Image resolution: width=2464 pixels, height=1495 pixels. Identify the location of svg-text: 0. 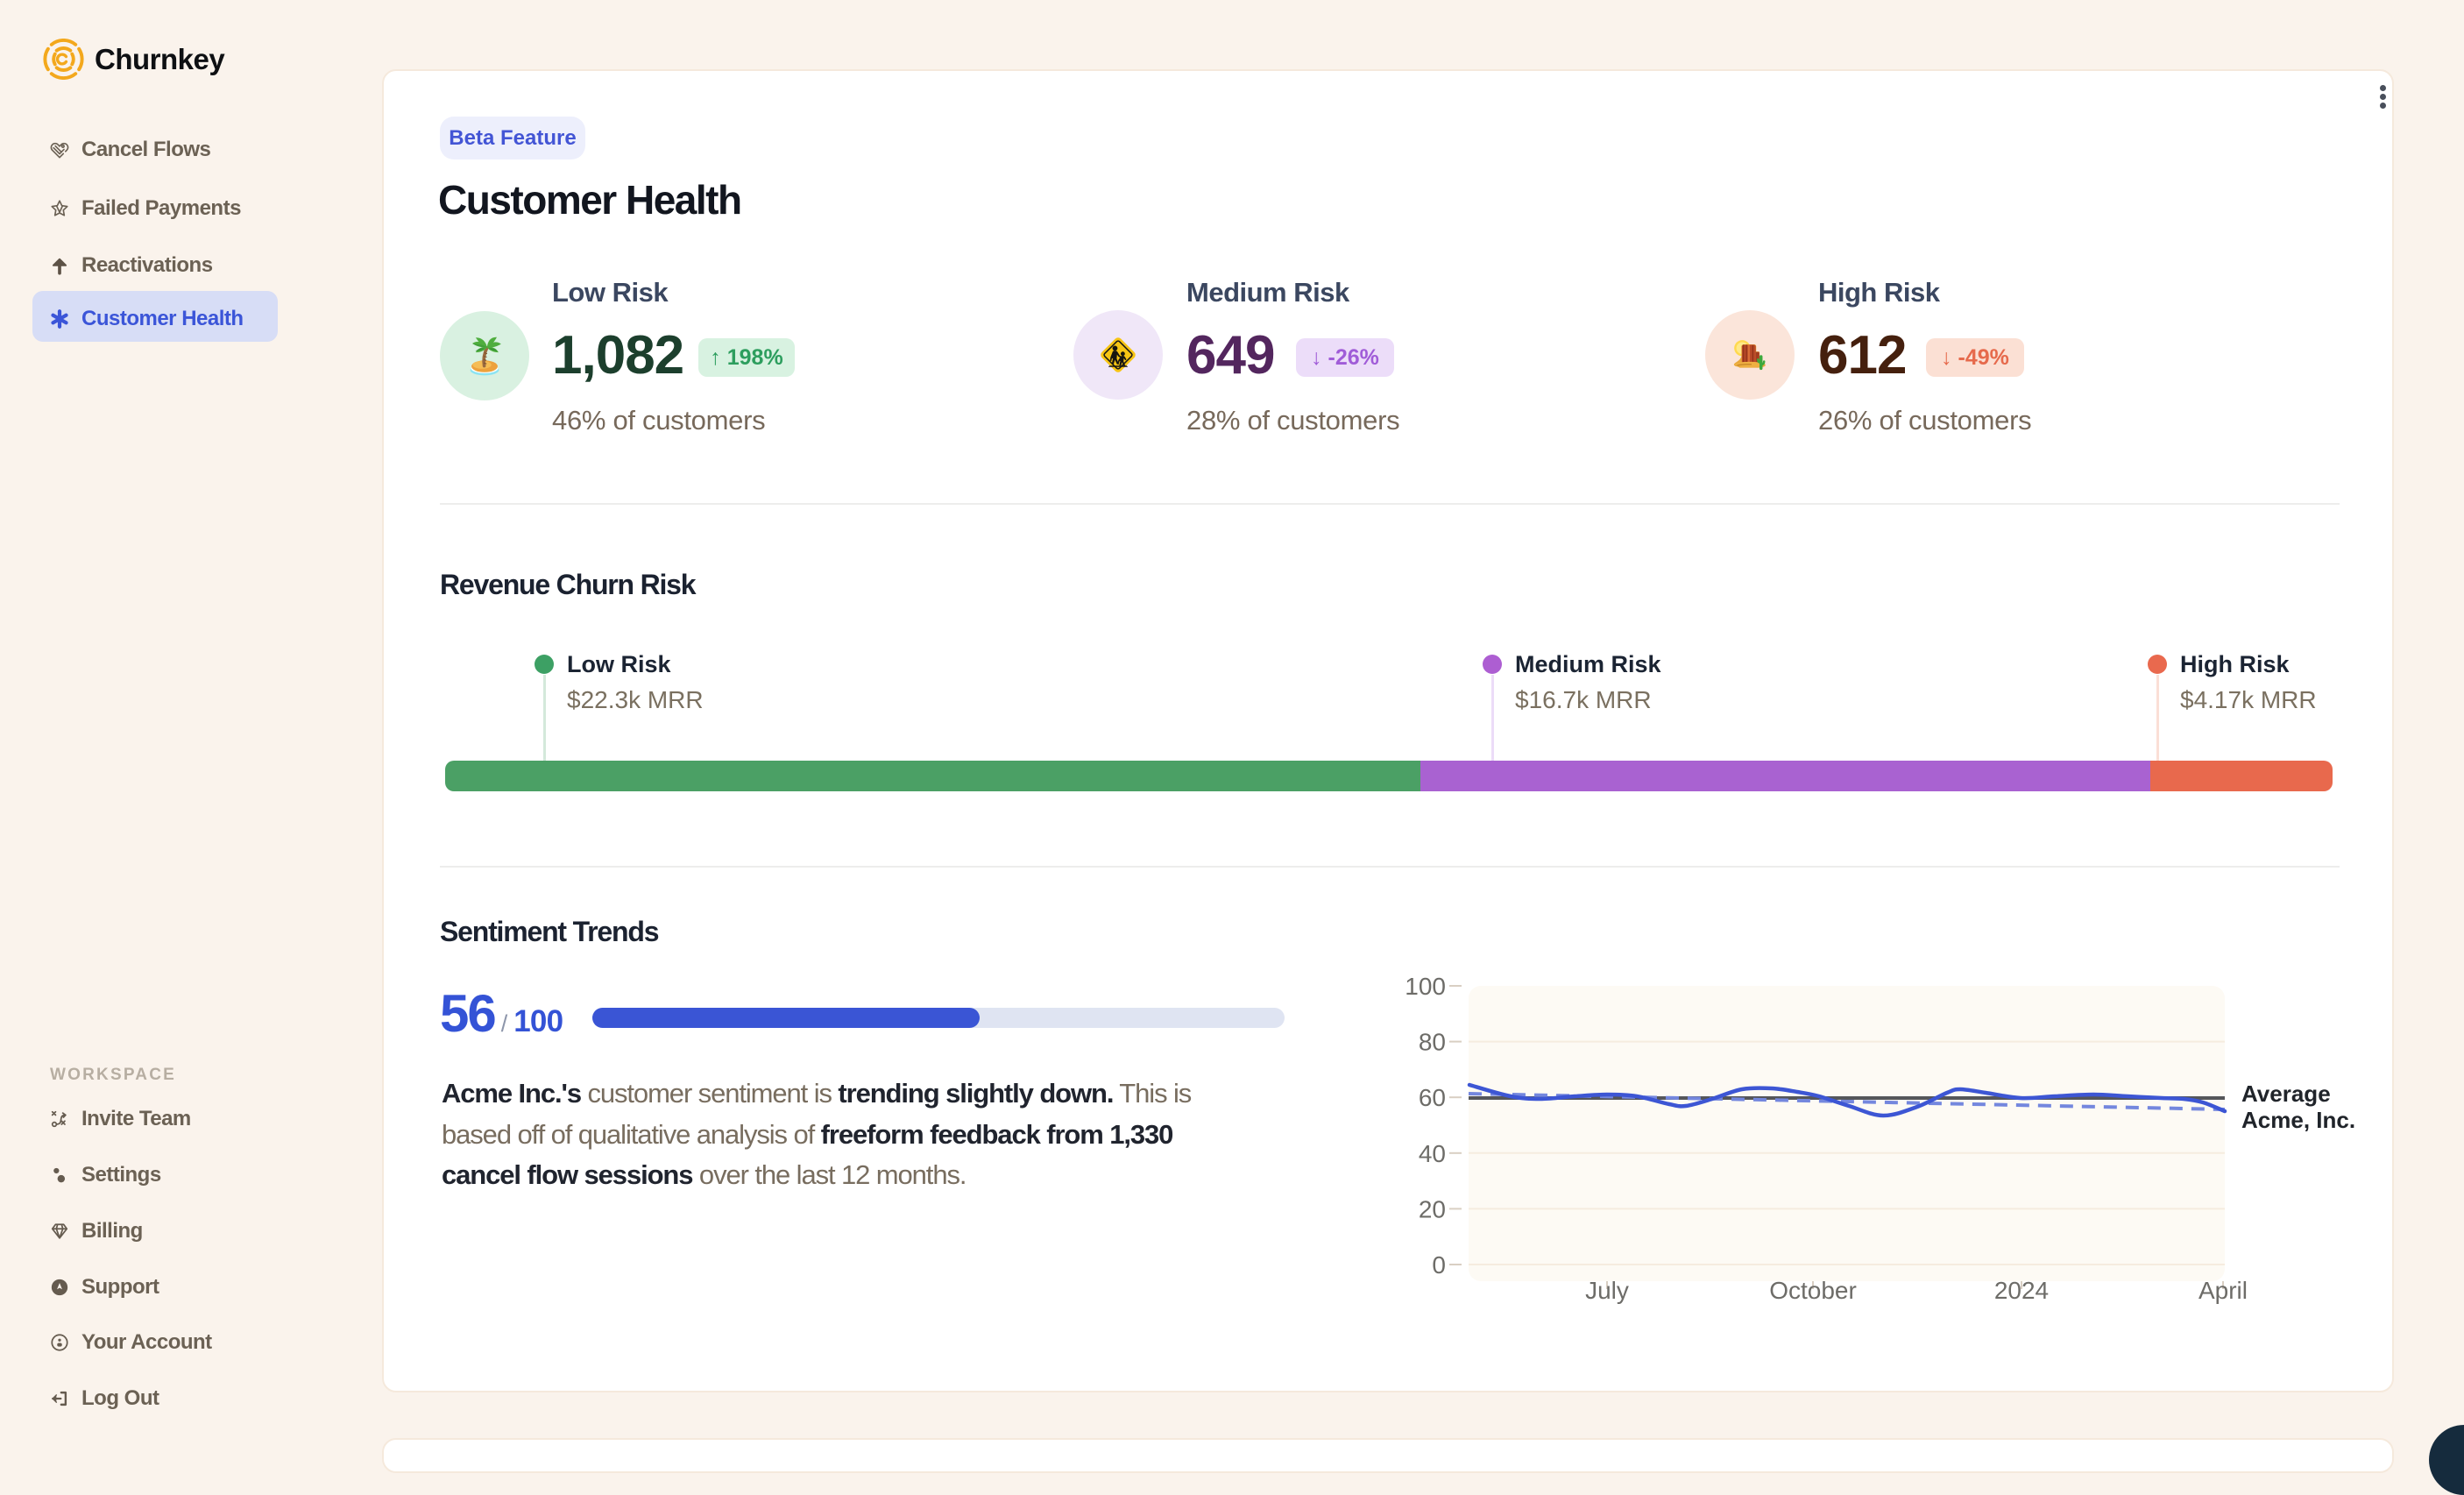
(1439, 1265).